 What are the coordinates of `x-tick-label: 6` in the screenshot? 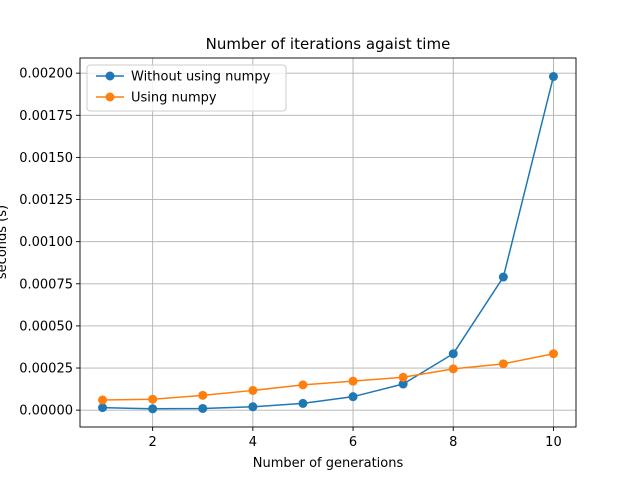 It's located at (353, 442).